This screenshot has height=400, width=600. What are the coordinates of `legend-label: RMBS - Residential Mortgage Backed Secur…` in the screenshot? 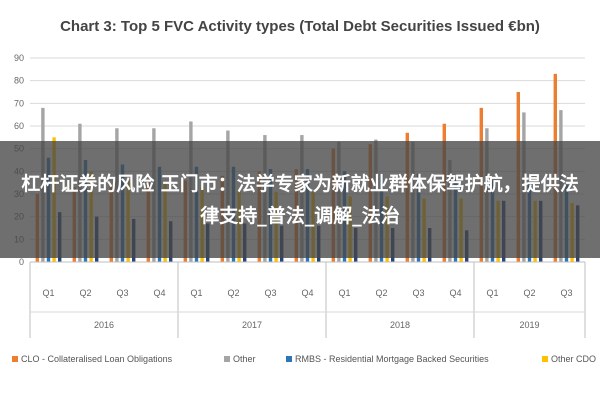 It's located at (392, 359).